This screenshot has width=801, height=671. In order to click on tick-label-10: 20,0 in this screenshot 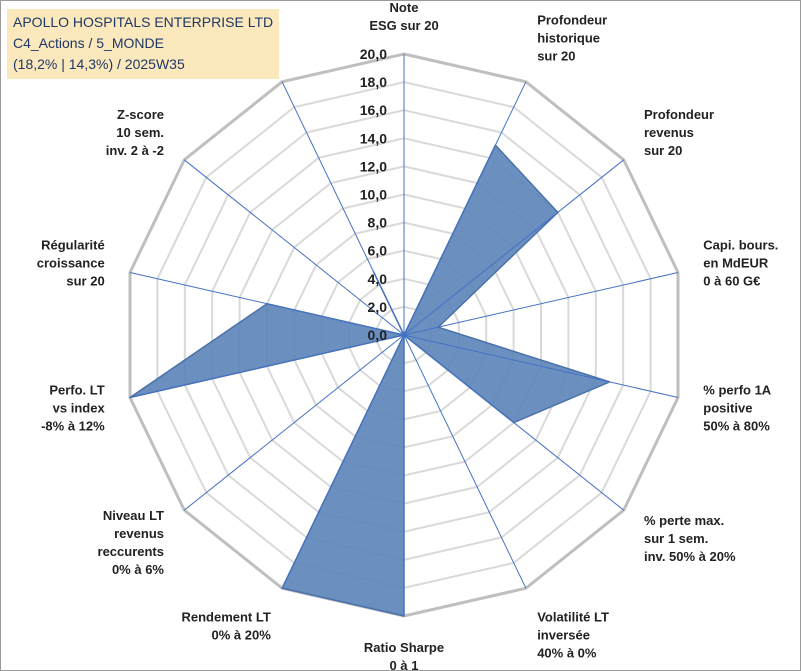, I will do `click(373, 54)`.